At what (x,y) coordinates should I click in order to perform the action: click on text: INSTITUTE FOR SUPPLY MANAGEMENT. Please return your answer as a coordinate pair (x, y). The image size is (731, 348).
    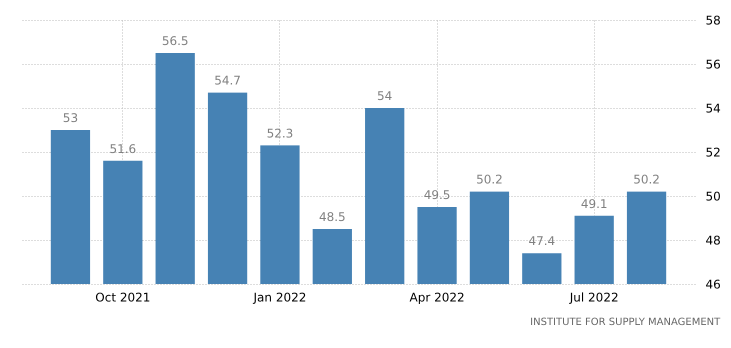
    Looking at the image, I should click on (626, 322).